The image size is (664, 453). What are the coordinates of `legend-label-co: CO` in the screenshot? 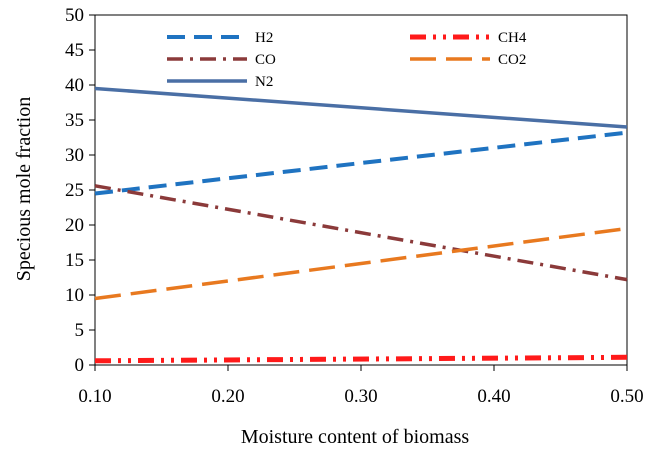 It's located at (265, 60).